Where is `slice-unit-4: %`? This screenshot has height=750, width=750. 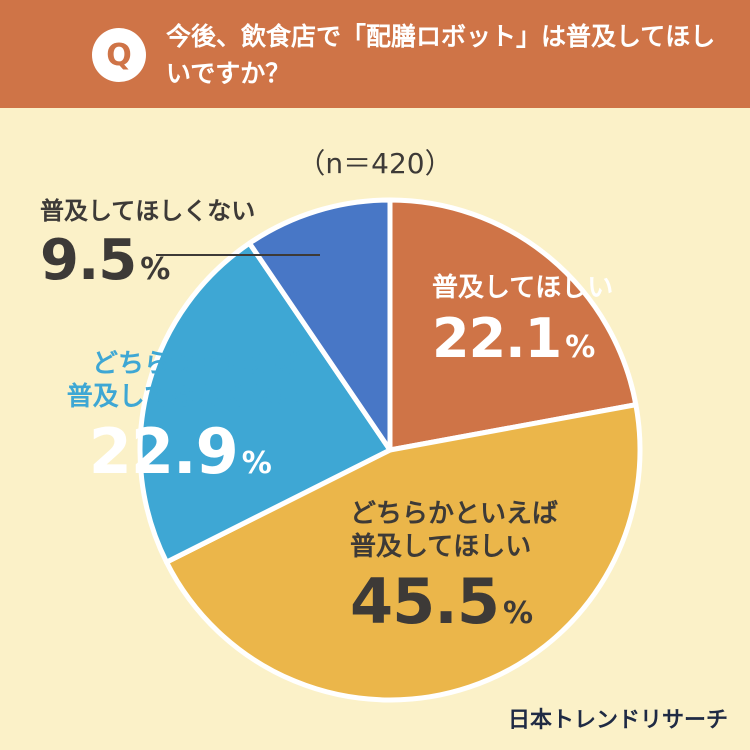
slice-unit-4: % is located at coordinates (155, 269).